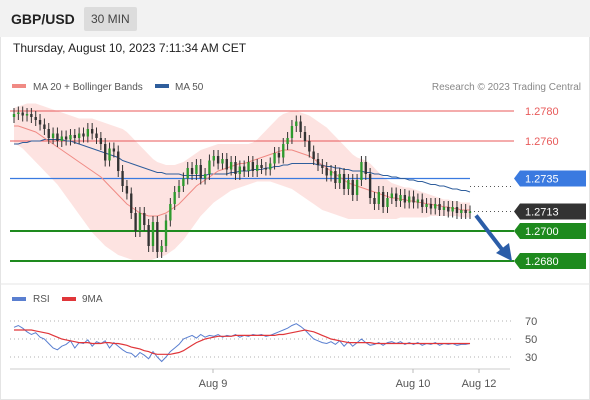 This screenshot has width=590, height=400. What do you see at coordinates (19, 86) in the screenshot?
I see `ma20-legend-swatch` at bounding box center [19, 86].